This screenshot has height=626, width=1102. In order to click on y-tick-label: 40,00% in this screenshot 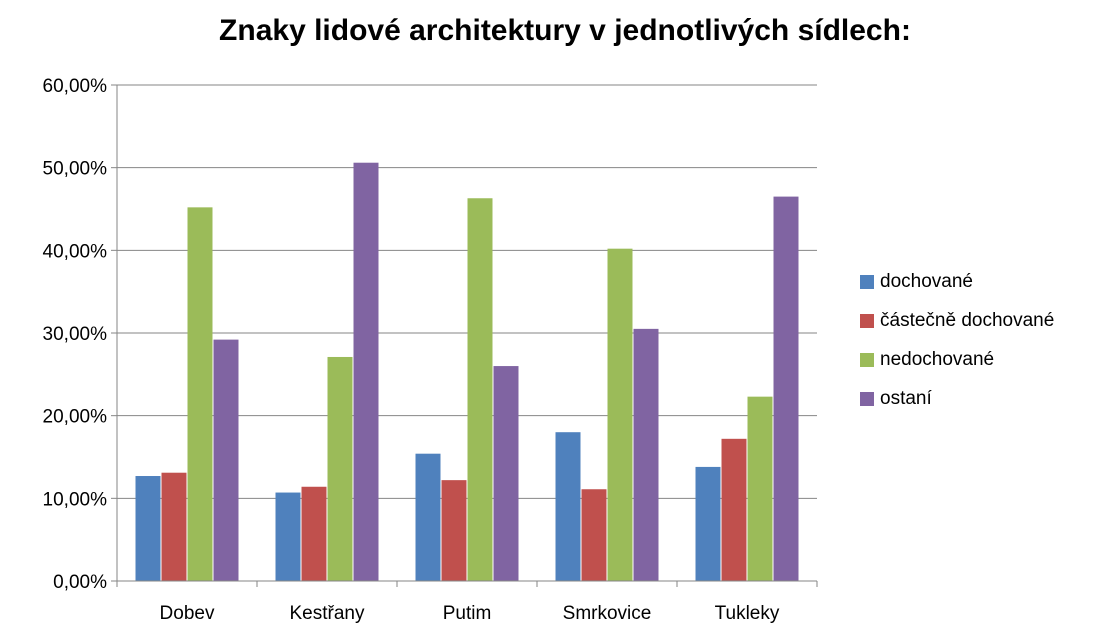, I will do `click(75, 251)`.